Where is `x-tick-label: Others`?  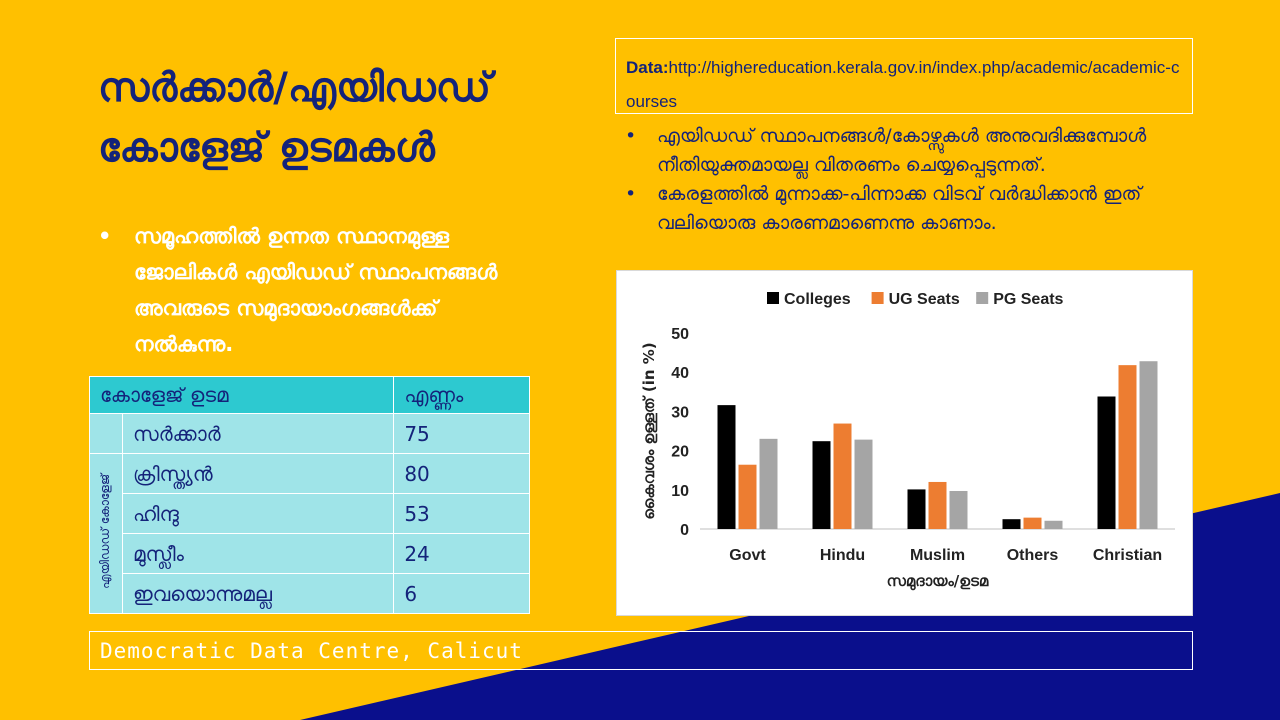
x-tick-label: Others is located at coordinates (1033, 555).